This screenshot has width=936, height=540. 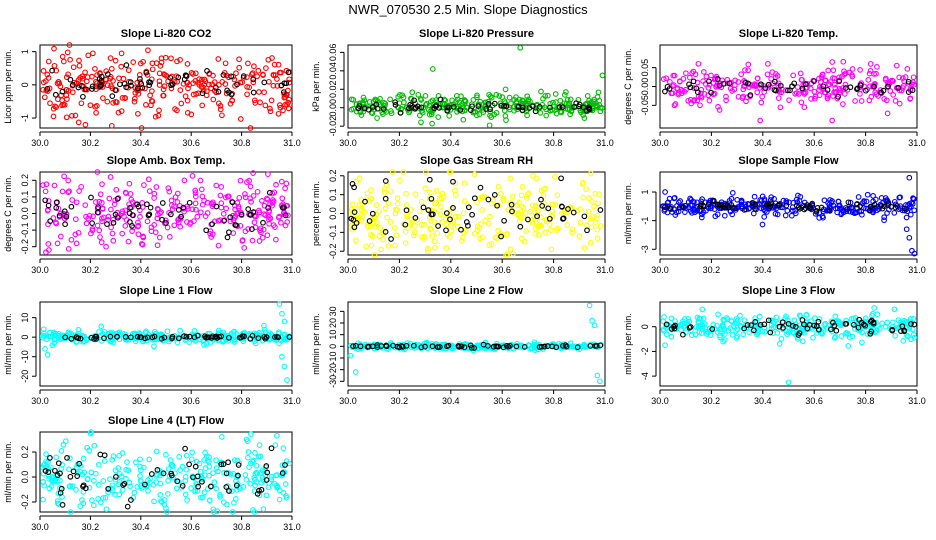 I want to click on y-tick-label: 30, so click(x=333, y=311).